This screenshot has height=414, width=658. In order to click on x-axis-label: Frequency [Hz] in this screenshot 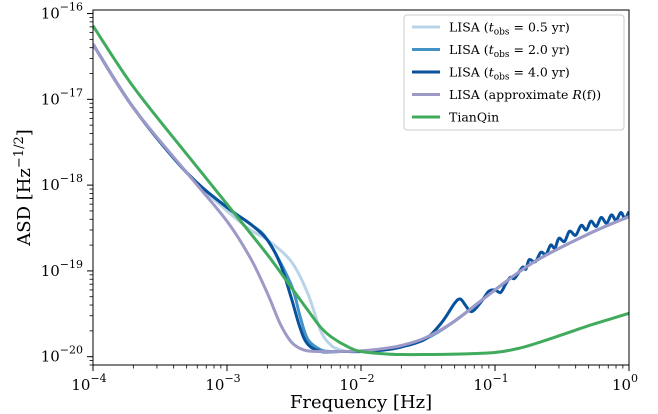, I will do `click(361, 402)`.